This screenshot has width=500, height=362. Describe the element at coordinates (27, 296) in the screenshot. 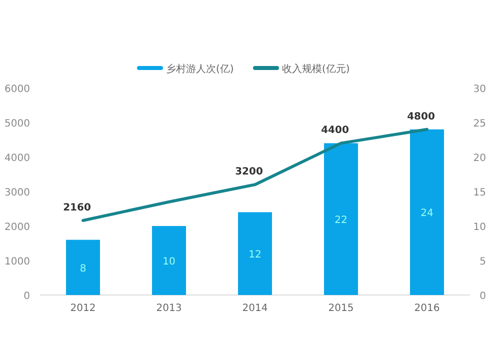

I see `y-tick-label: 0` at that location.